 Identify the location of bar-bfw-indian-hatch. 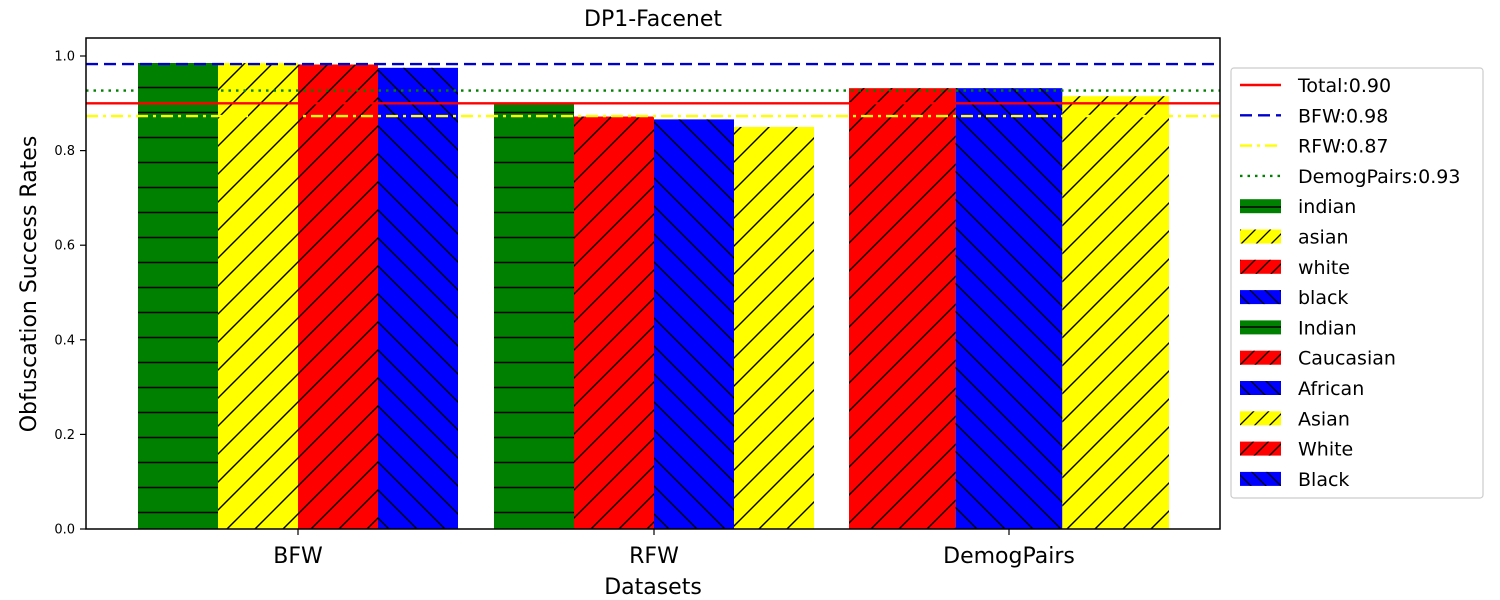
(178, 296).